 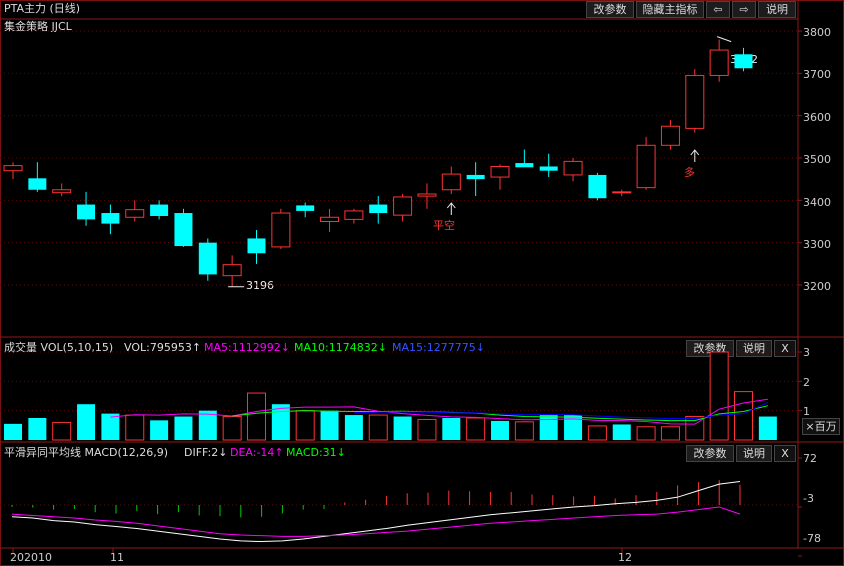 What do you see at coordinates (817, 117) in the screenshot?
I see `y-tick-3600: 3600` at bounding box center [817, 117].